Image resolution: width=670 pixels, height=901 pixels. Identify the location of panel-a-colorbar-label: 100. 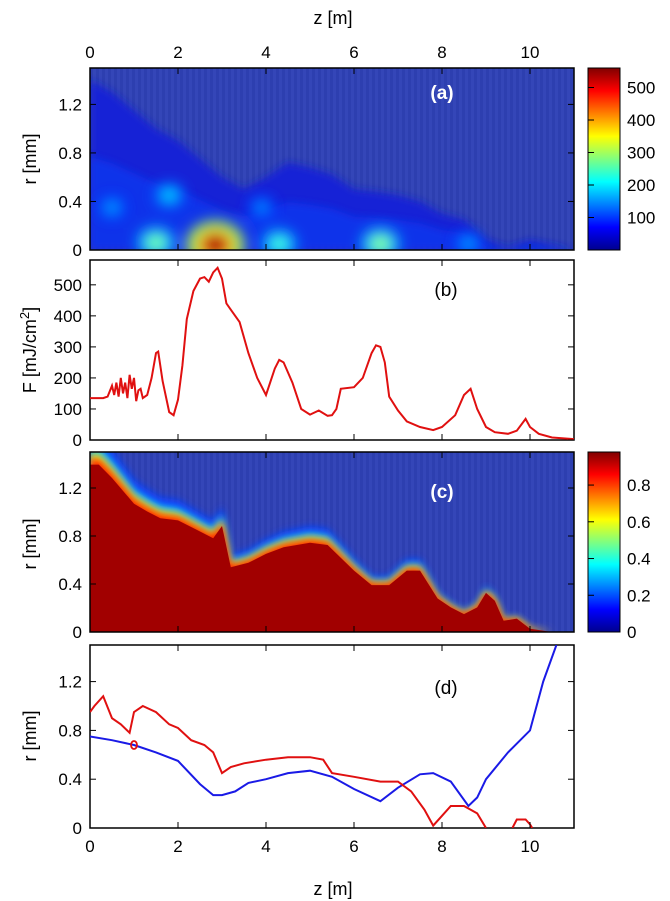
(641, 218).